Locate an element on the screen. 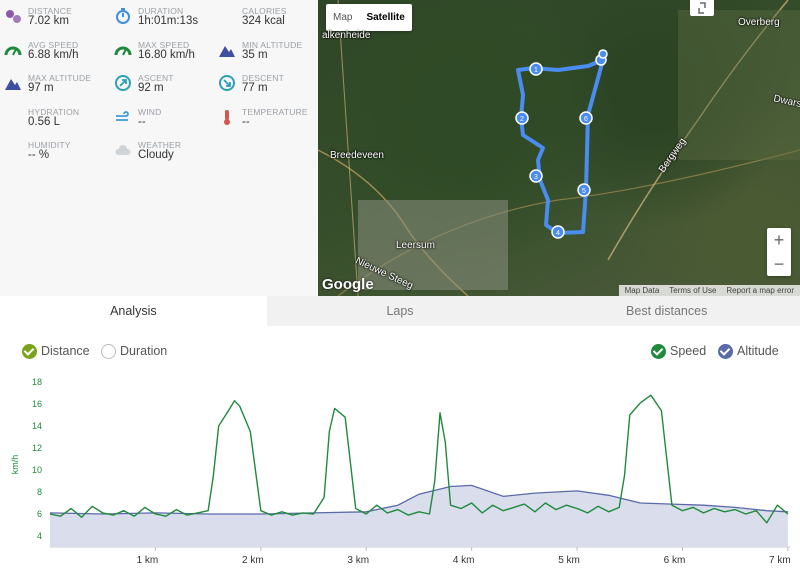  checked-icon is located at coordinates (29, 351).